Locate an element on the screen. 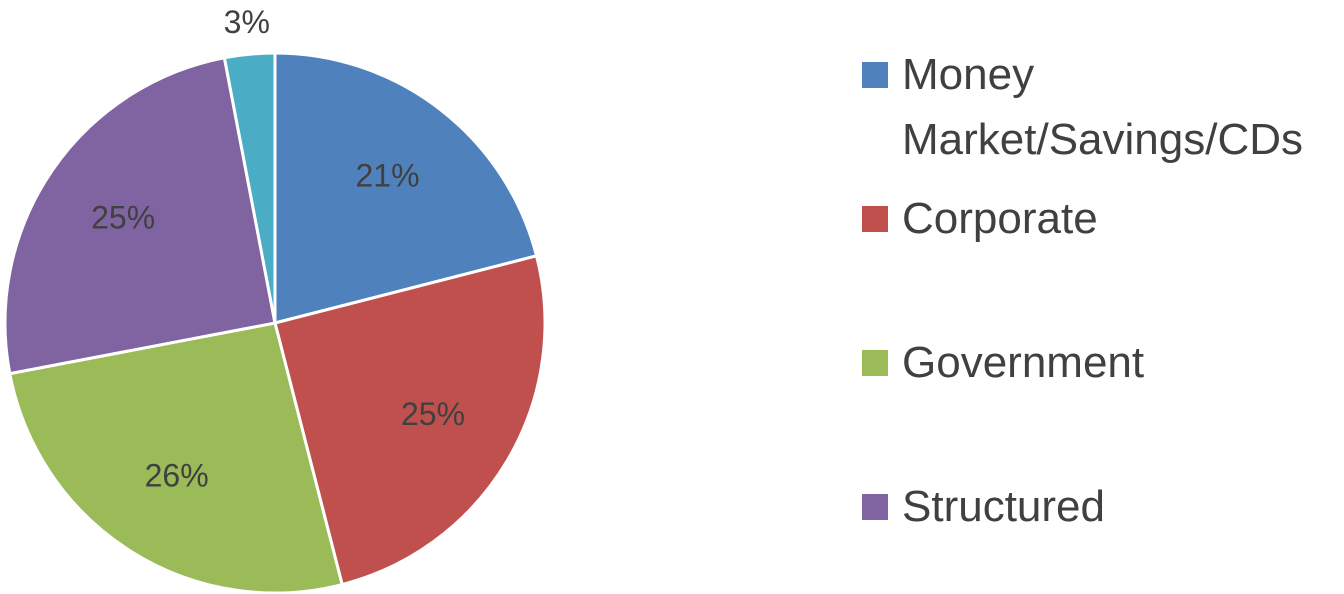  legend-item: Structured is located at coordinates (1102, 506).